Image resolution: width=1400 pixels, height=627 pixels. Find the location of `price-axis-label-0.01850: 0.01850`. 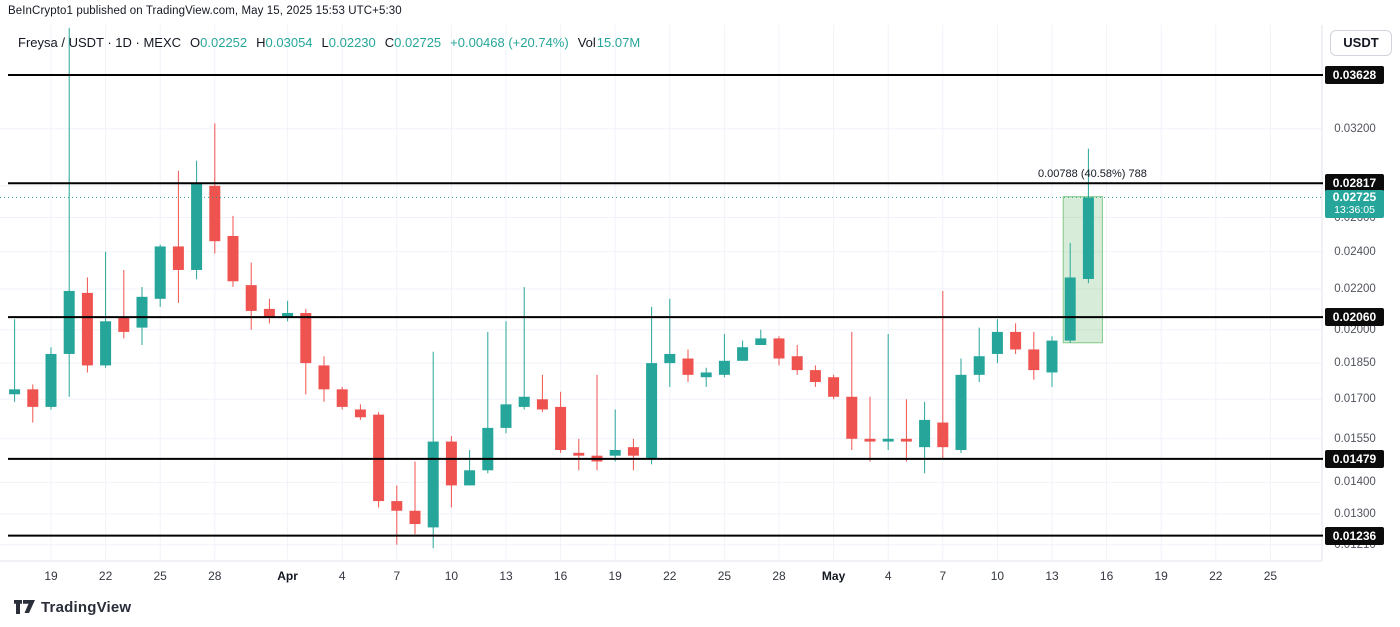

price-axis-label-0.01850: 0.01850 is located at coordinates (1355, 363).